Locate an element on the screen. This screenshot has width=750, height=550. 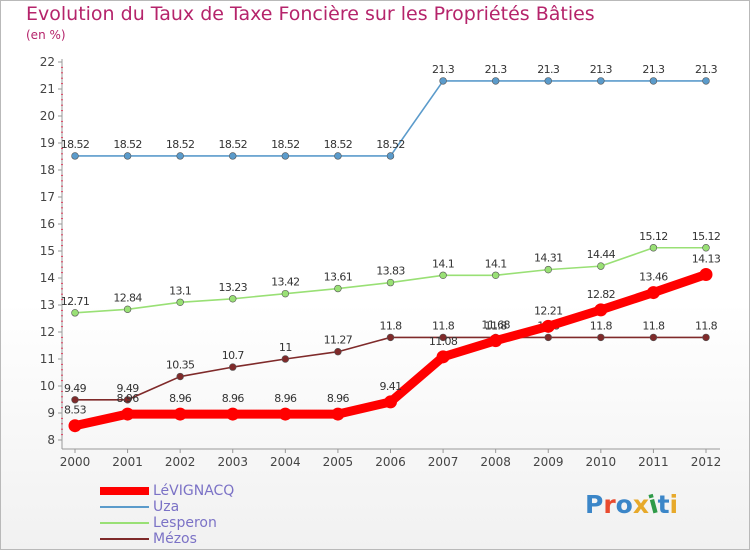
y-tick-label: 13 is located at coordinates (47, 305).